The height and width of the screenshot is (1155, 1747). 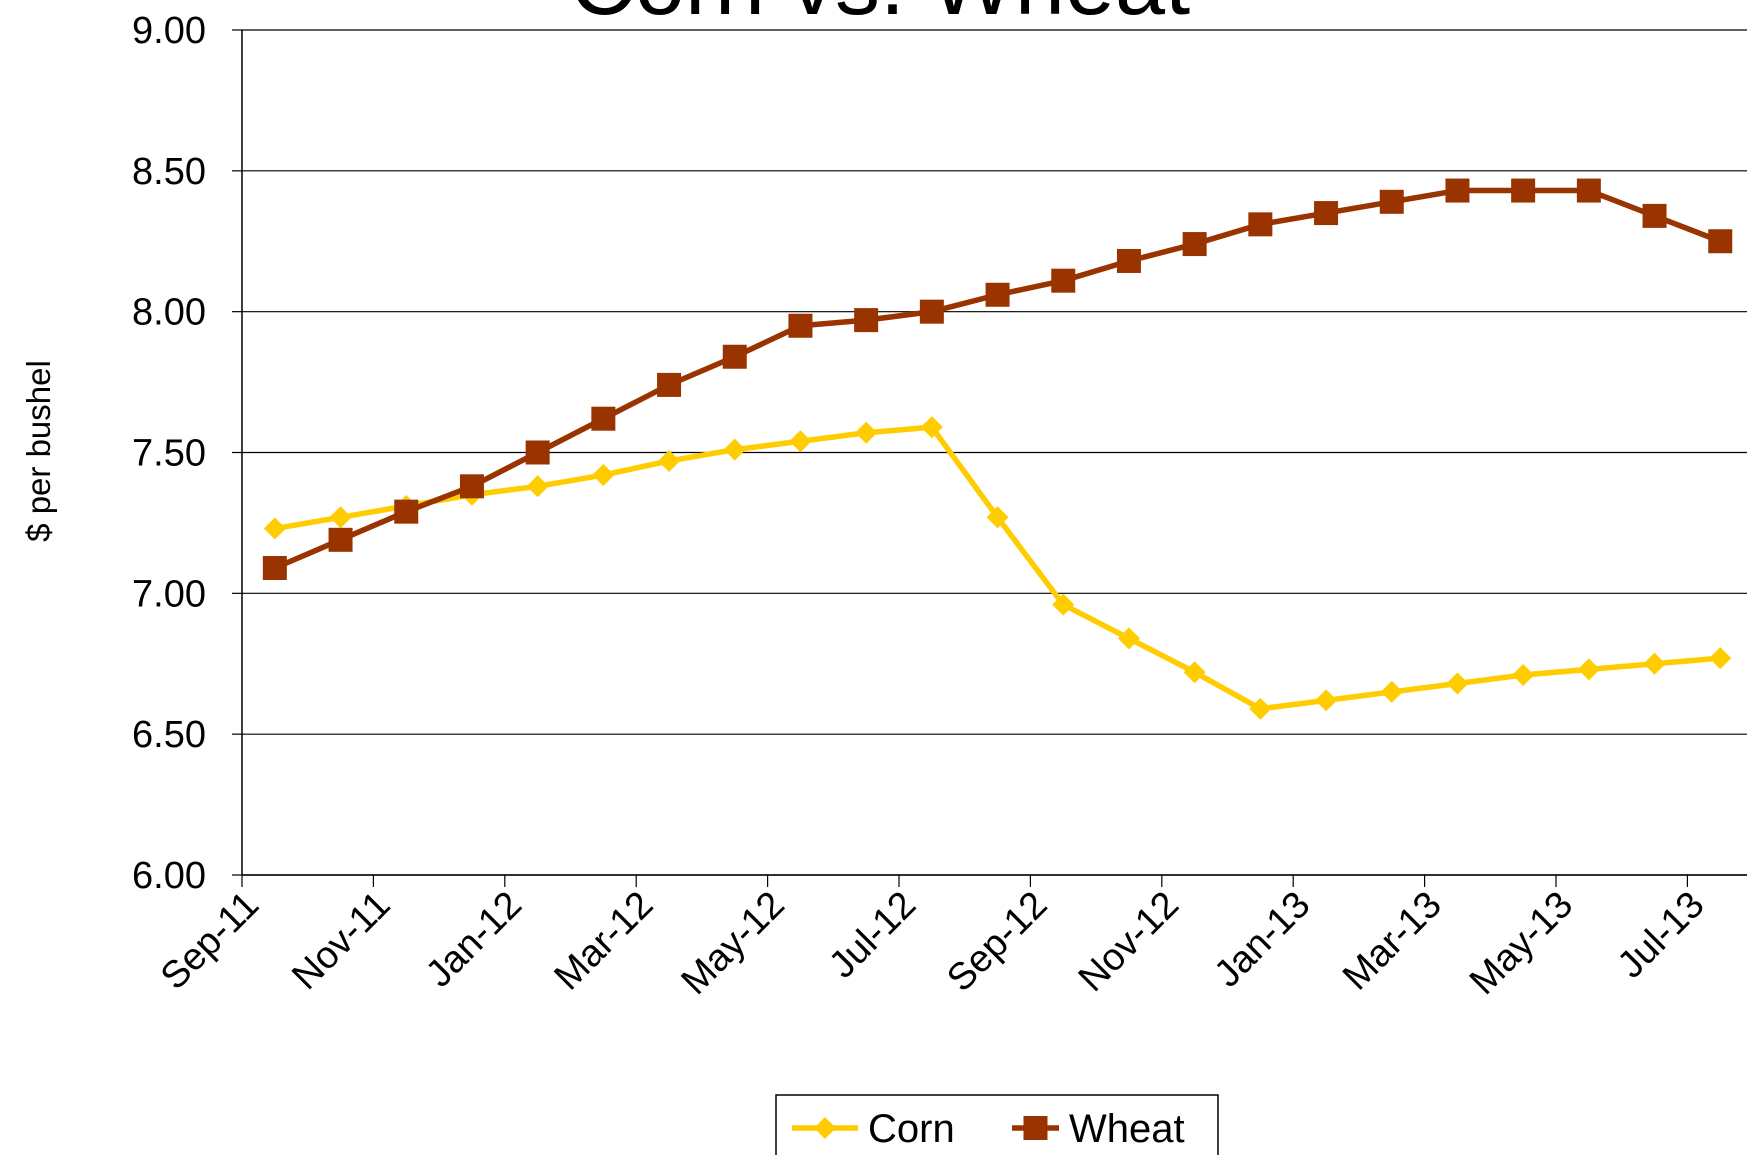 What do you see at coordinates (997, 942) in the screenshot?
I see `x-tick-label: Sep-12` at bounding box center [997, 942].